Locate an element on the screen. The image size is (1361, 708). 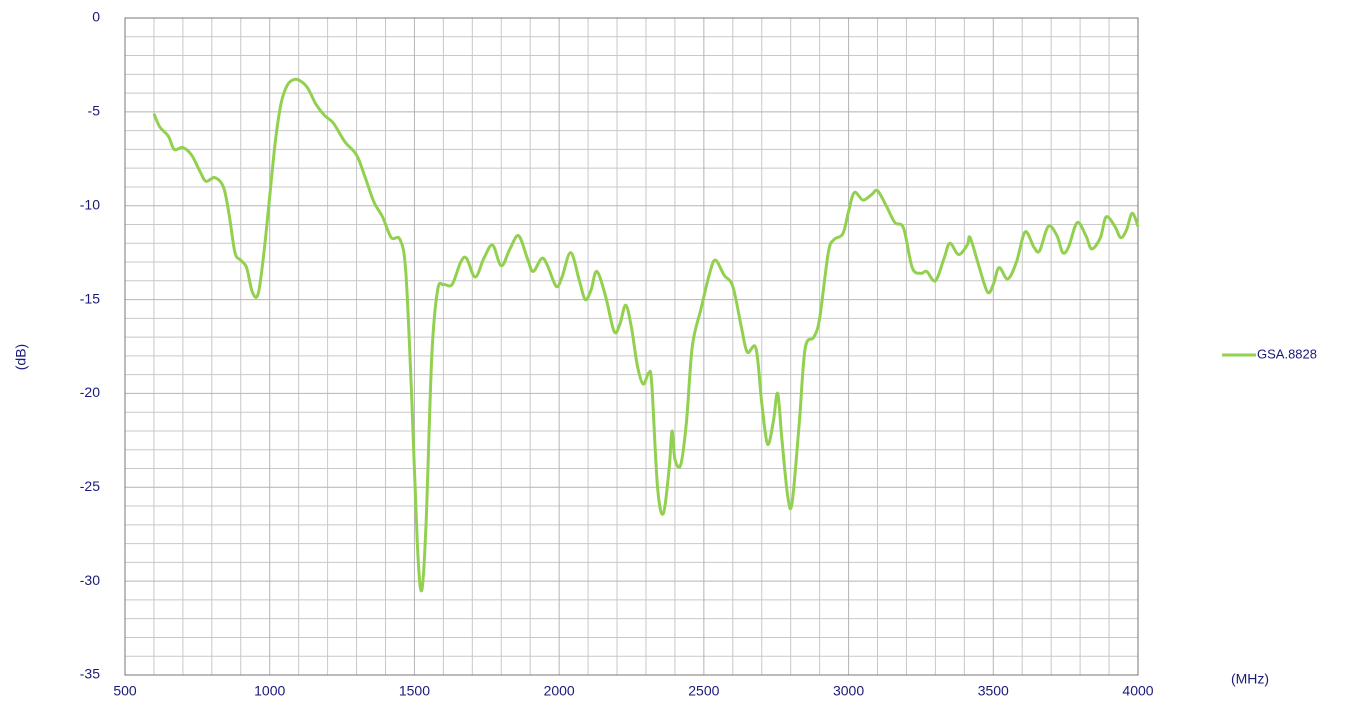
y-tick-label: 0 is located at coordinates (96, 17).